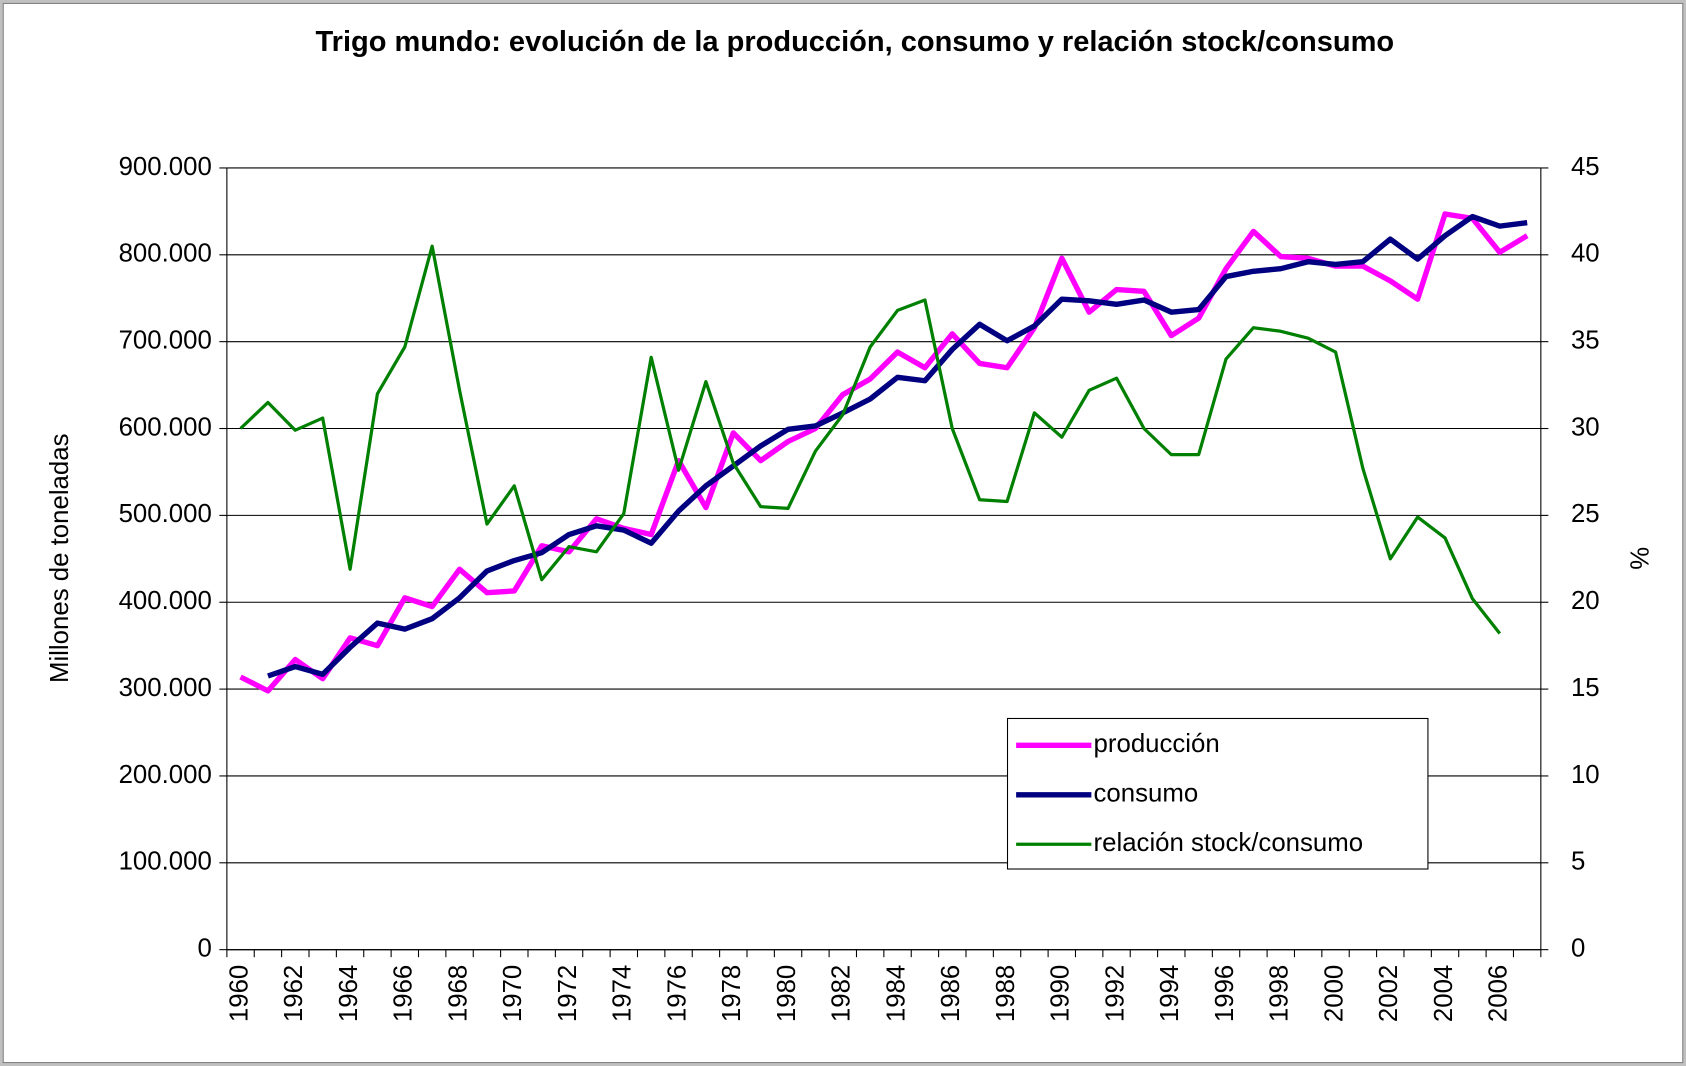  Describe the element at coordinates (1229, 843) in the screenshot. I see `legend-label: relación stock/consumo` at that location.